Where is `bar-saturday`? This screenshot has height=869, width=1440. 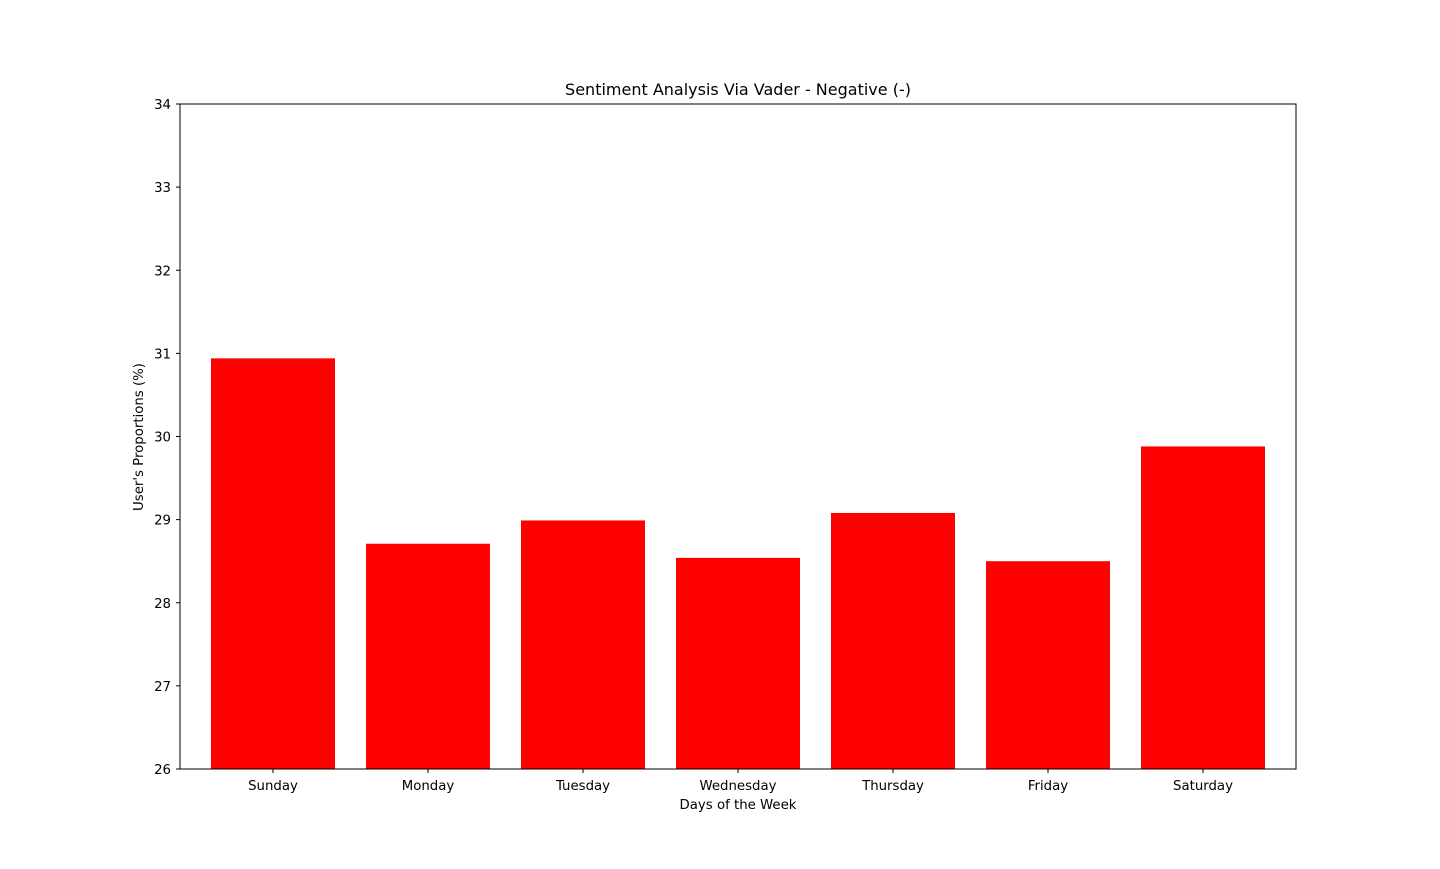 bar-saturday is located at coordinates (1203, 607).